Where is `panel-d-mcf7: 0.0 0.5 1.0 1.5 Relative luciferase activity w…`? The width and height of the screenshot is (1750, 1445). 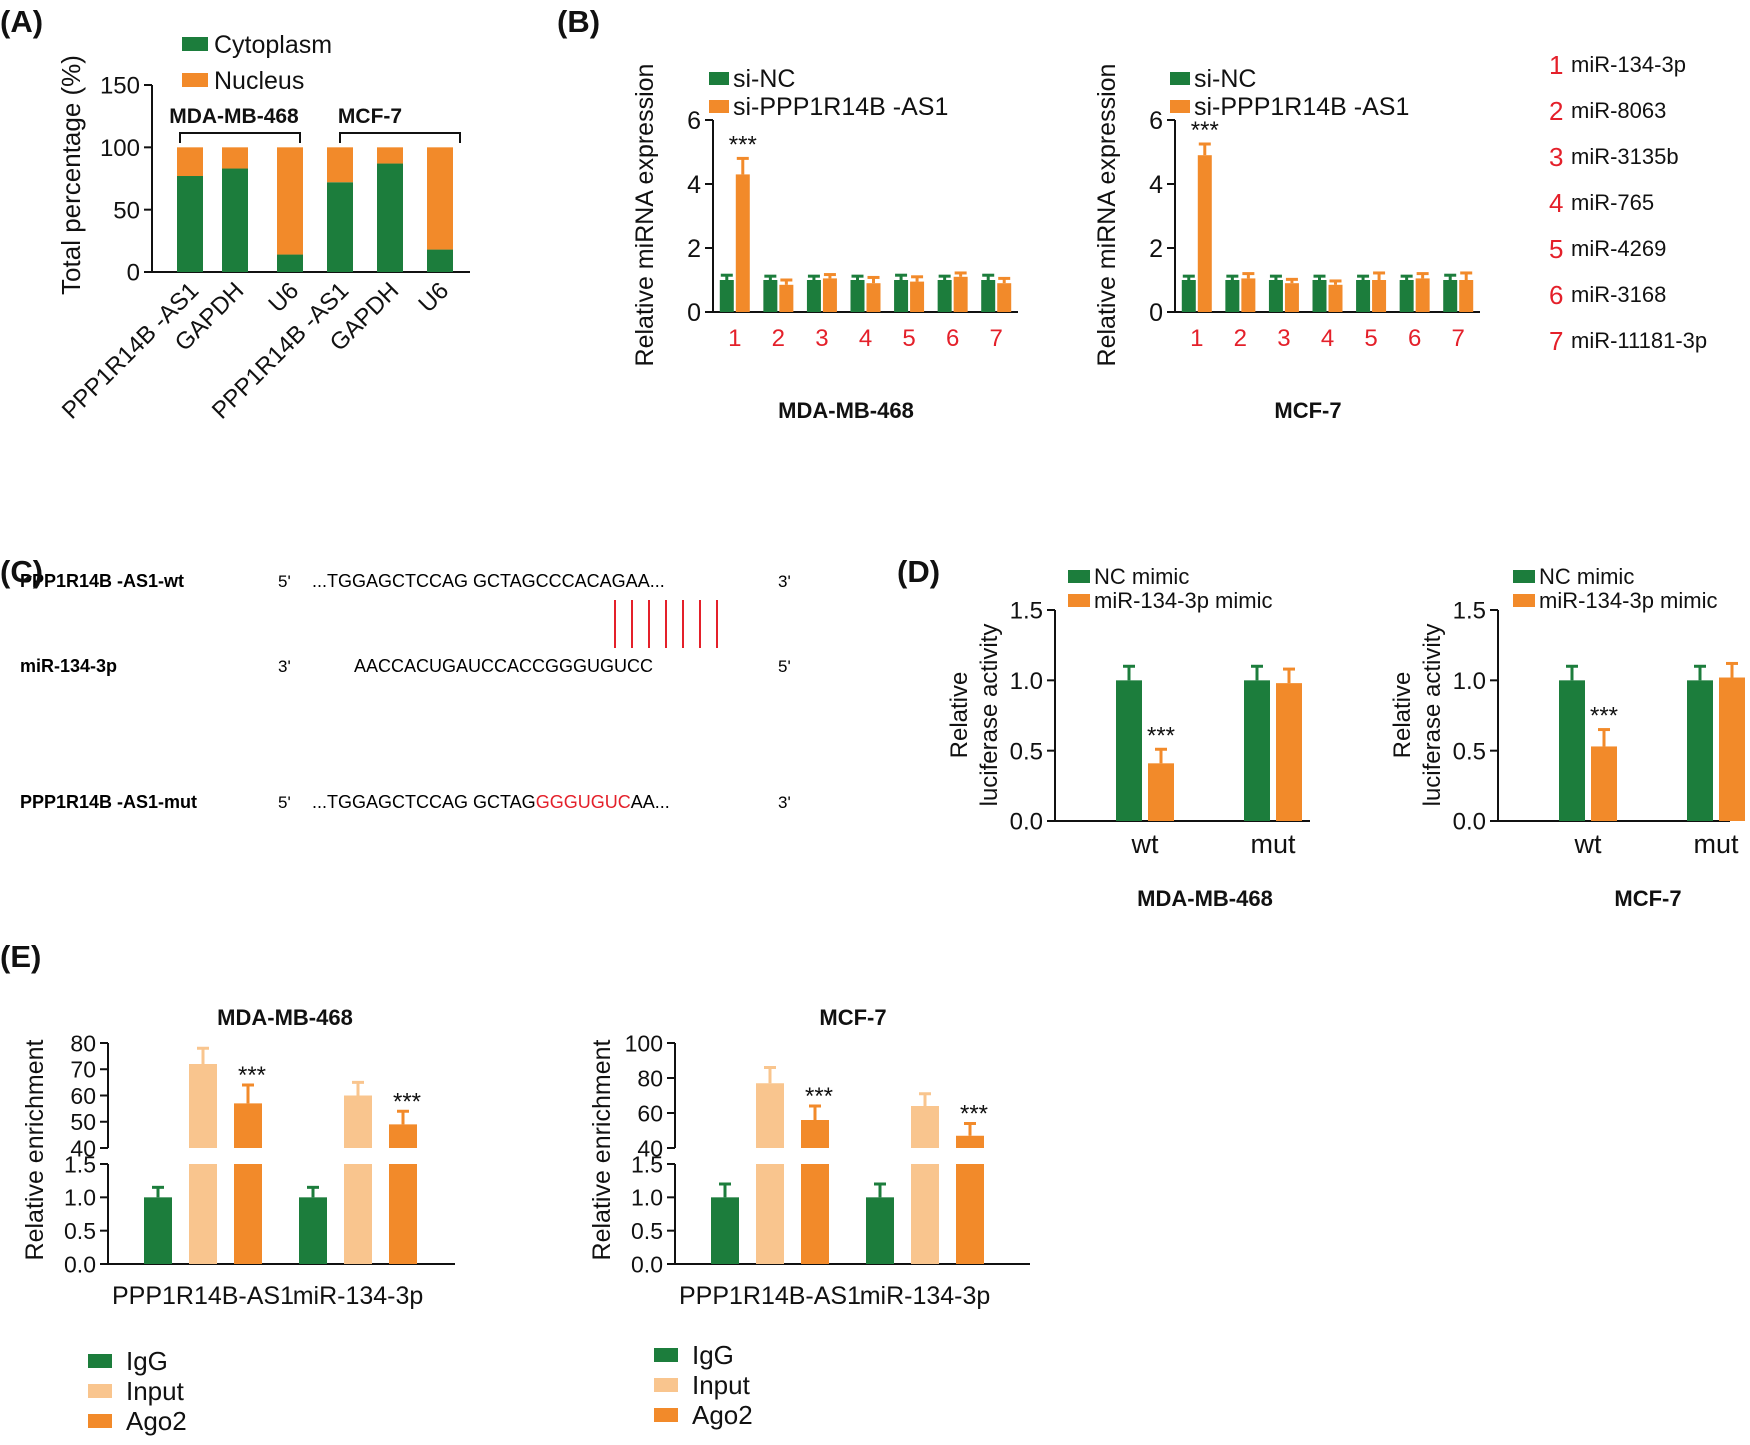 panel-d-mcf7: 0.0 0.5 1.0 1.5 Relative luciferase activity w… is located at coordinates (1567, 737).